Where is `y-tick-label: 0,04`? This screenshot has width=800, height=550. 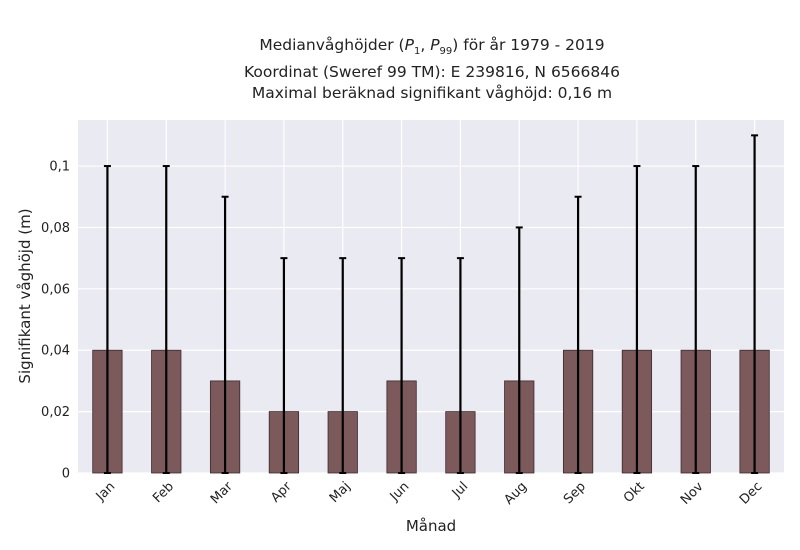 y-tick-label: 0,04 is located at coordinates (55, 351).